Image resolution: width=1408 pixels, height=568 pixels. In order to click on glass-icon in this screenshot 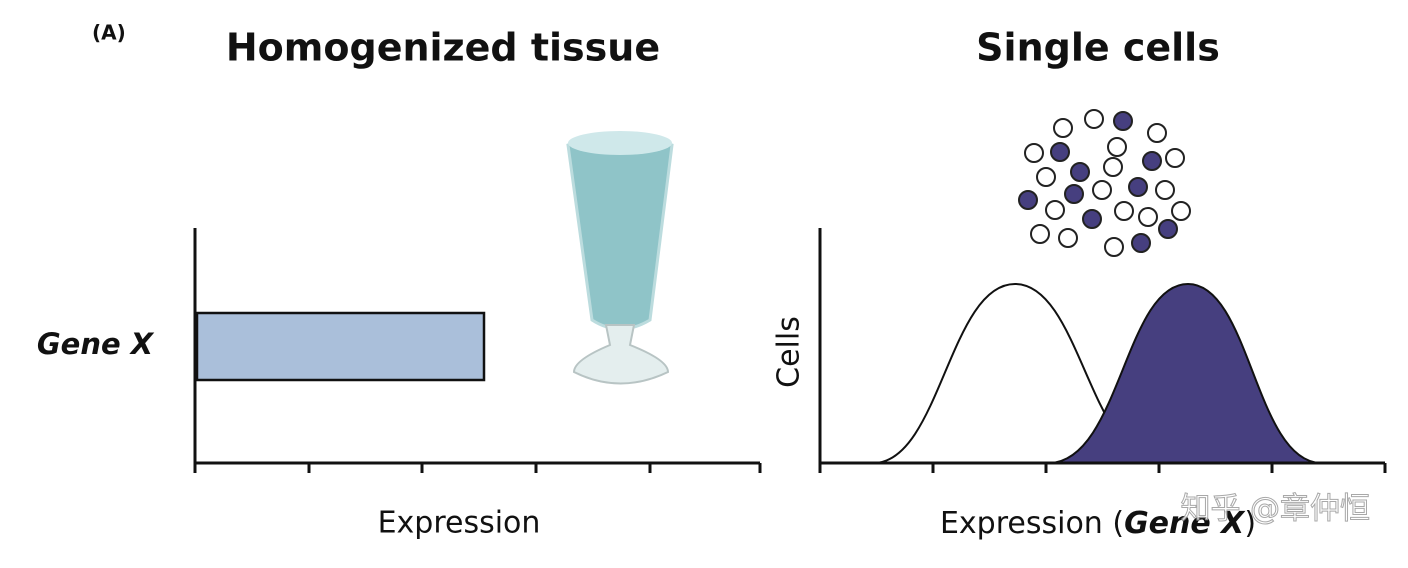, I will do `click(620, 258)`.